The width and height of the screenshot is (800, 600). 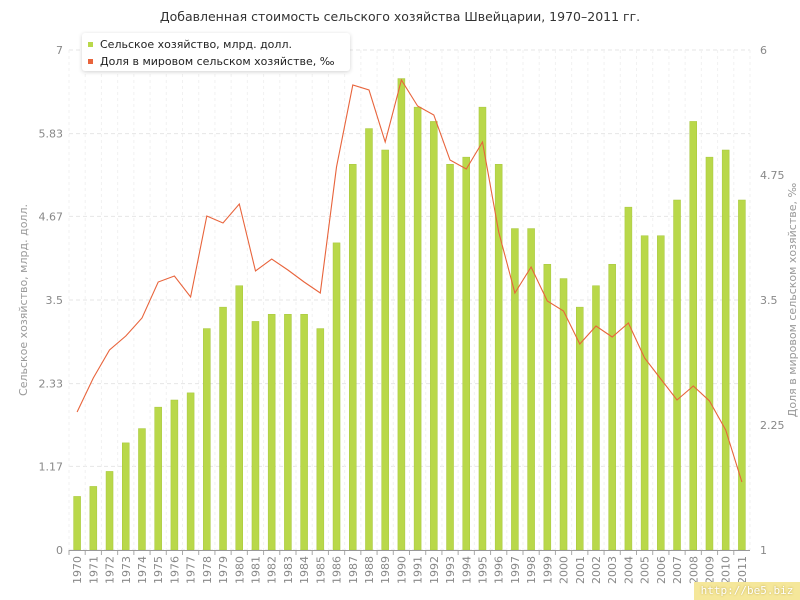 What do you see at coordinates (515, 570) in the screenshot?
I see `x-tick-label: 1997` at bounding box center [515, 570].